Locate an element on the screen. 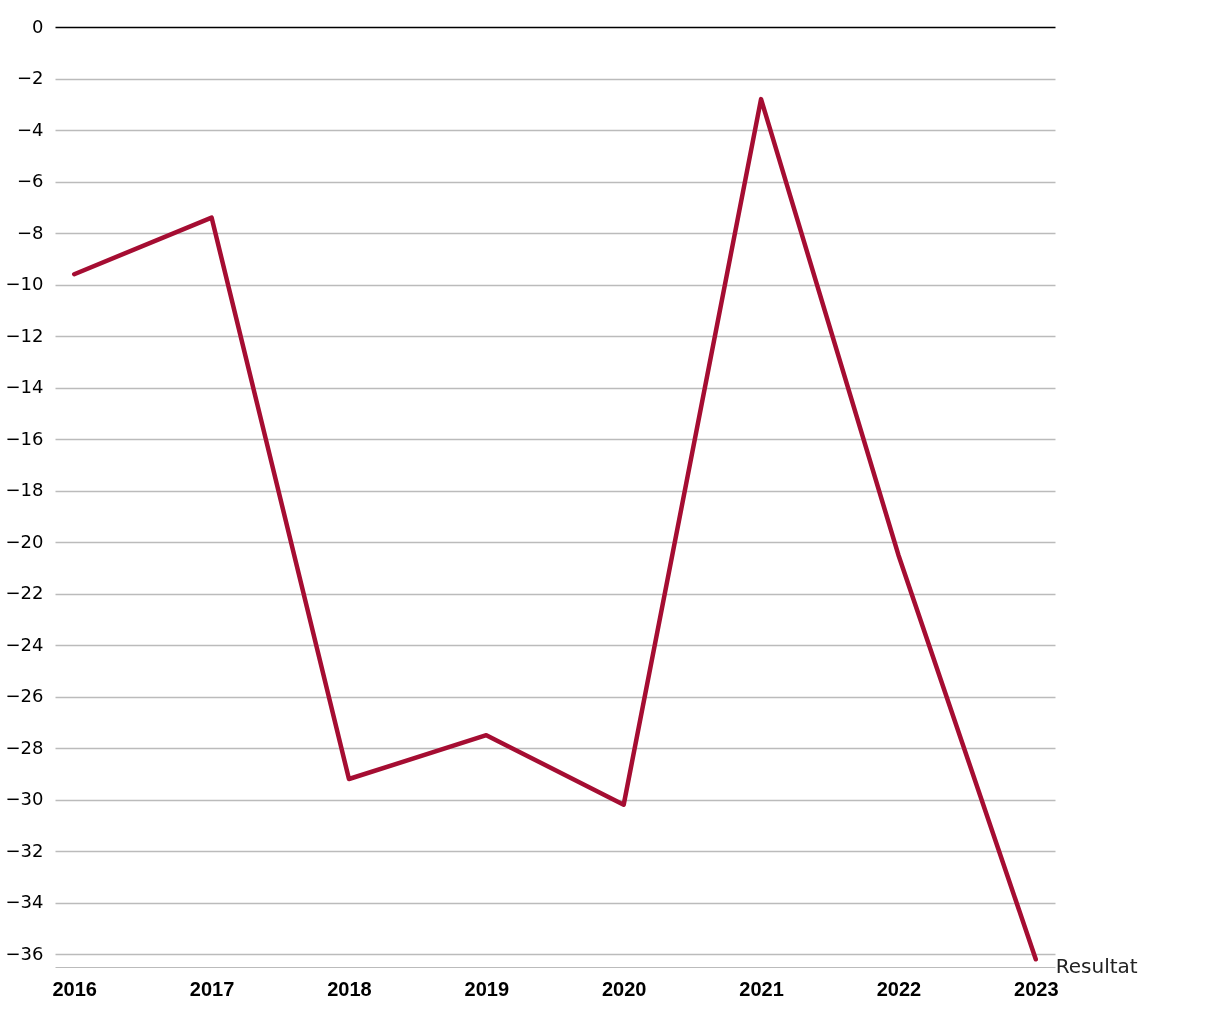 The height and width of the screenshot is (1020, 1220). y-tick-label: −12 is located at coordinates (24, 335).